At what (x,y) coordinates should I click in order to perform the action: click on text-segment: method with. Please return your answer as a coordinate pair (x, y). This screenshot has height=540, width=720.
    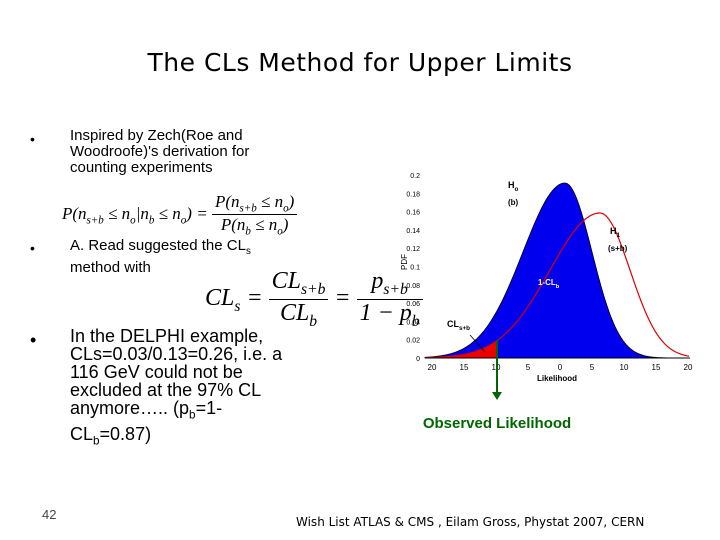
    Looking at the image, I should click on (110, 267).